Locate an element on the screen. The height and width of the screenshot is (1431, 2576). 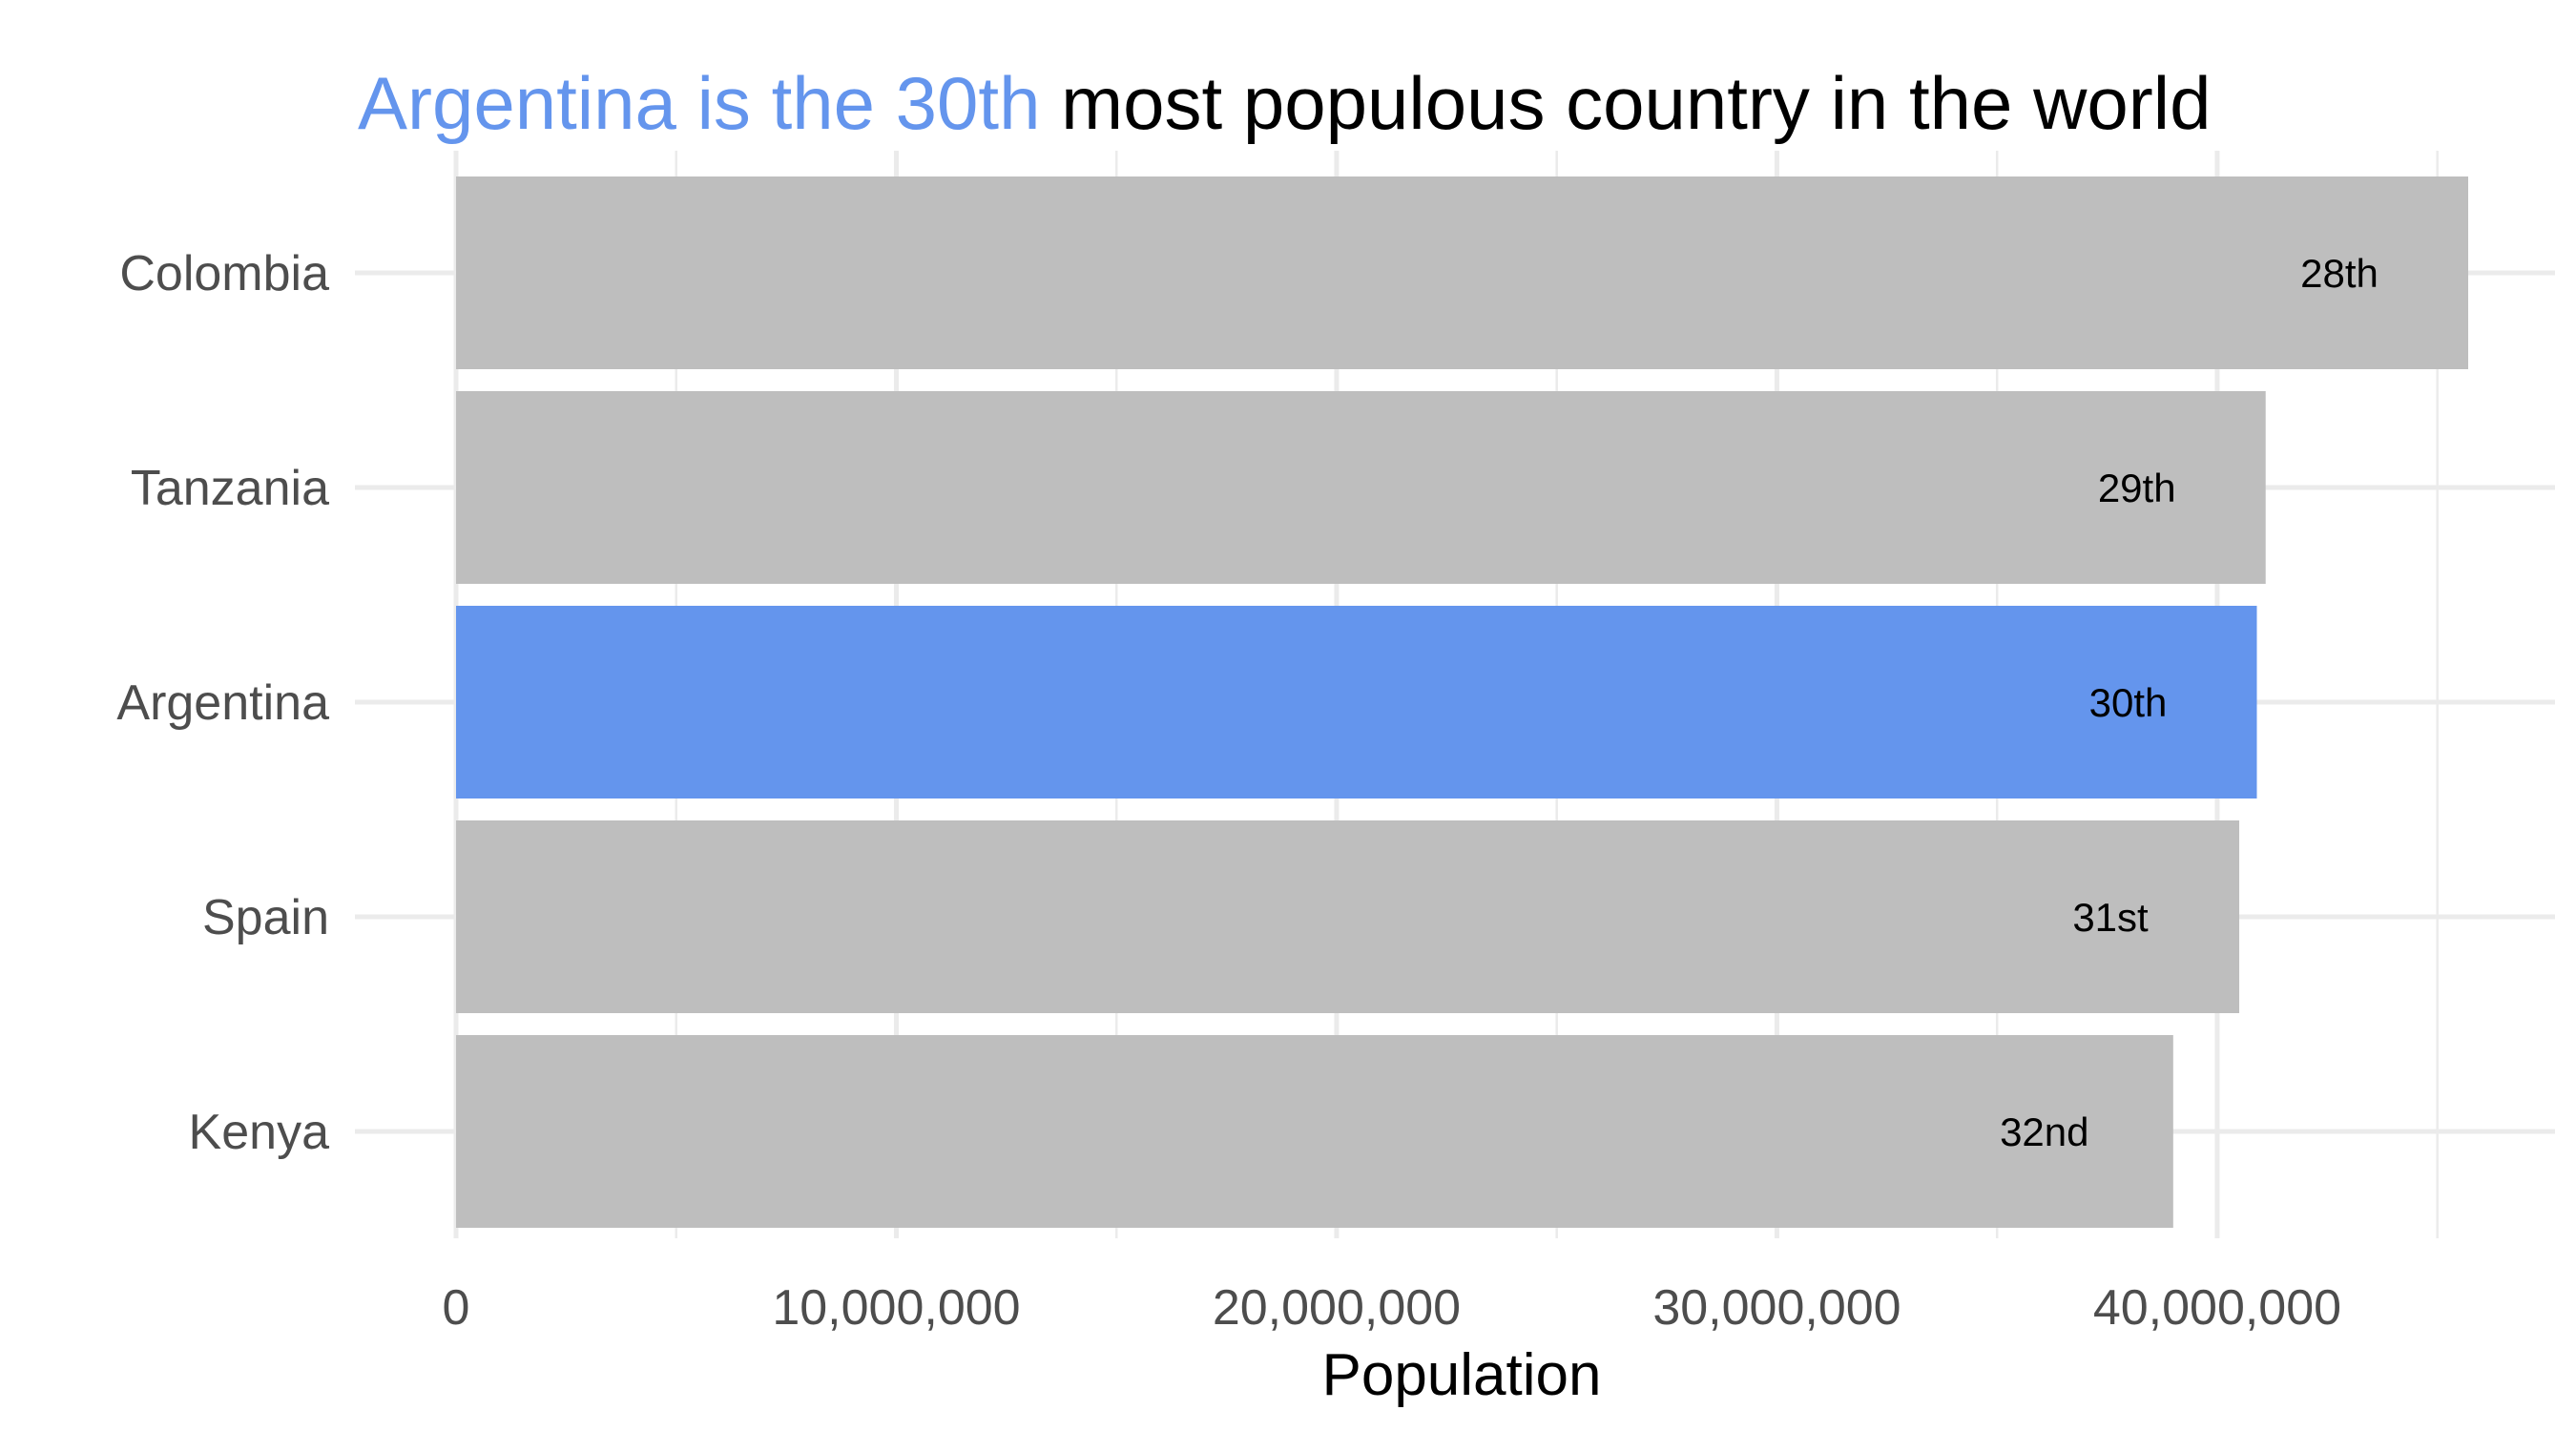
y-tick-label: Argentina is located at coordinates (222, 703).